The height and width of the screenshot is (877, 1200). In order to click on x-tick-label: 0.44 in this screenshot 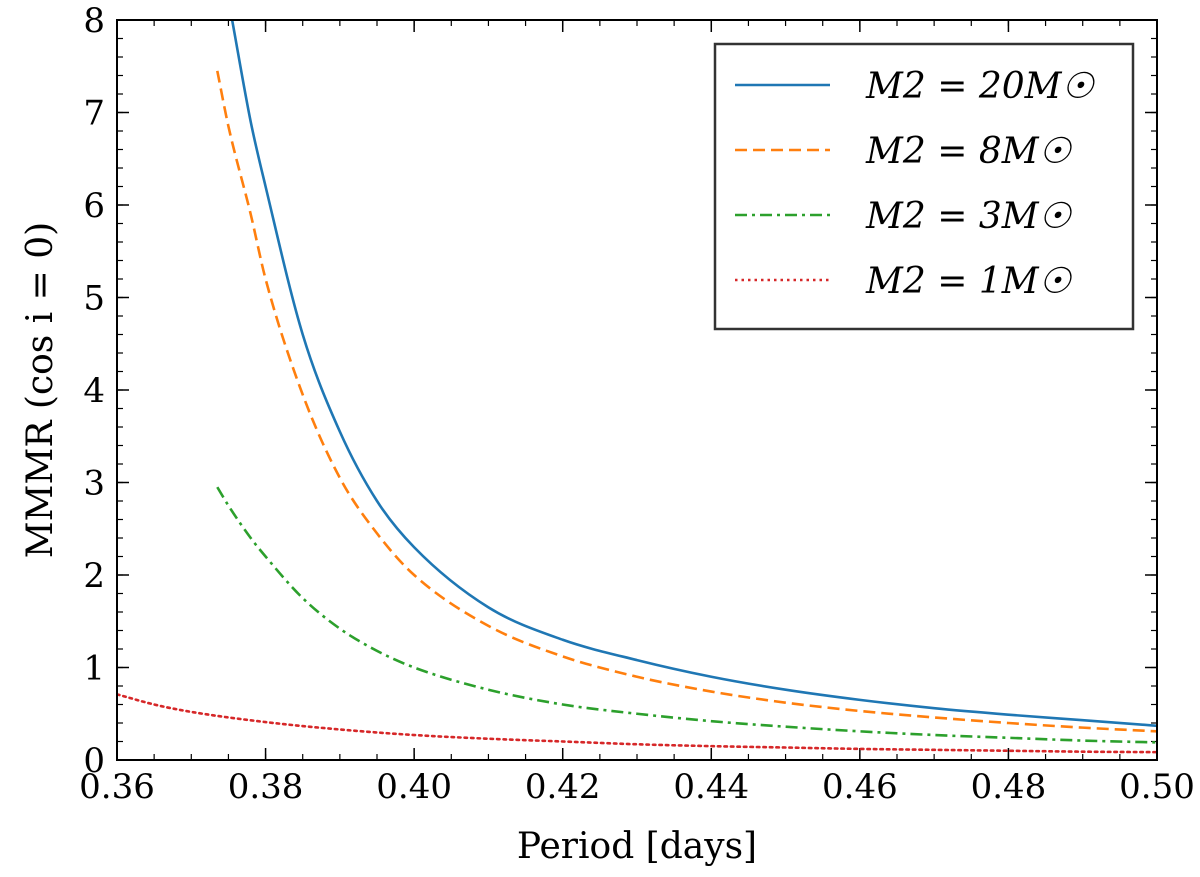, I will do `click(711, 787)`.